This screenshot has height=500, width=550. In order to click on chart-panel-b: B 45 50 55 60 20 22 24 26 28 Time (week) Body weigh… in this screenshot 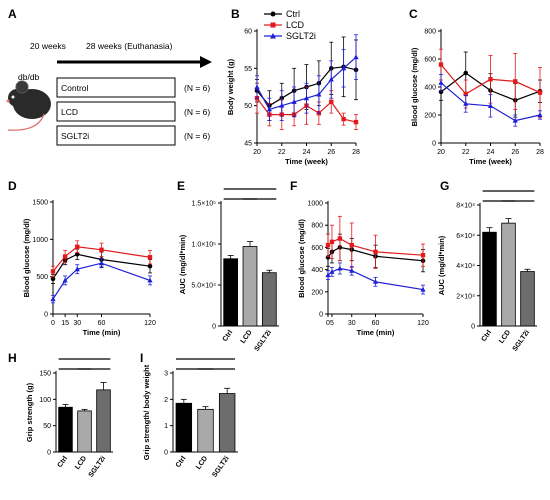, I will do `click(293, 86)`.